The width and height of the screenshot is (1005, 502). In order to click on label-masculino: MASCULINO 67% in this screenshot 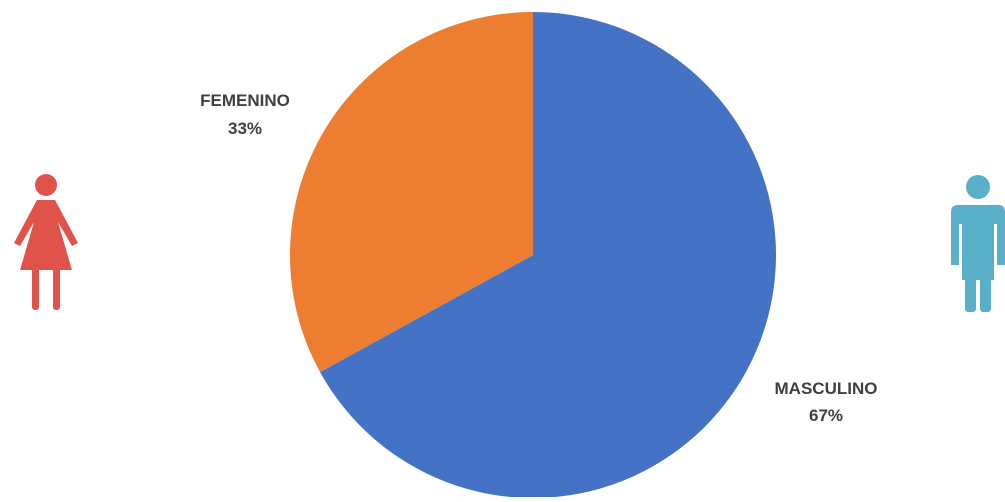, I will do `click(826, 402)`.